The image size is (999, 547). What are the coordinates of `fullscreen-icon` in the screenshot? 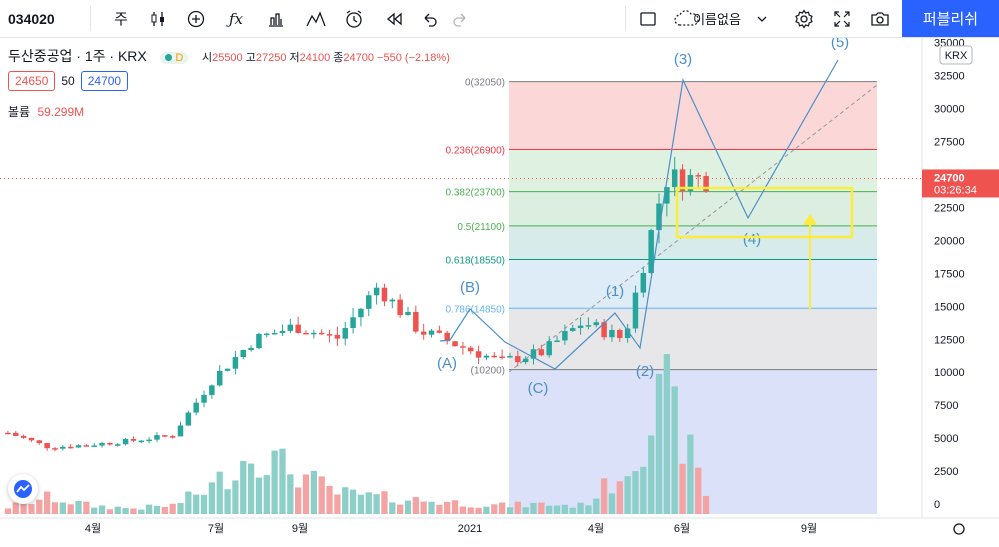 It's located at (842, 18).